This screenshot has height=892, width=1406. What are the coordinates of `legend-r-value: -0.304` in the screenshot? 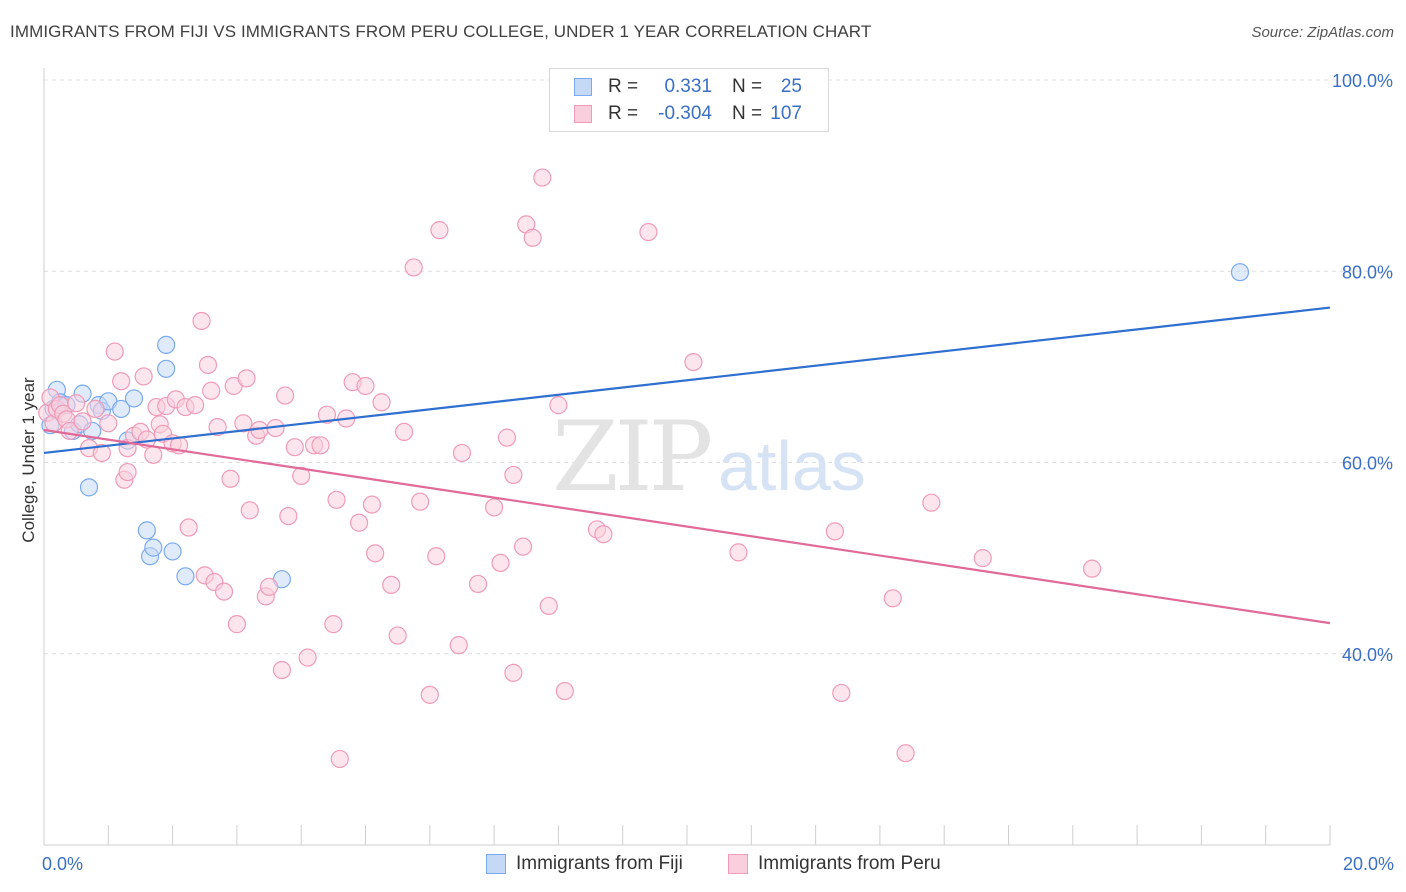 It's located at (685, 113).